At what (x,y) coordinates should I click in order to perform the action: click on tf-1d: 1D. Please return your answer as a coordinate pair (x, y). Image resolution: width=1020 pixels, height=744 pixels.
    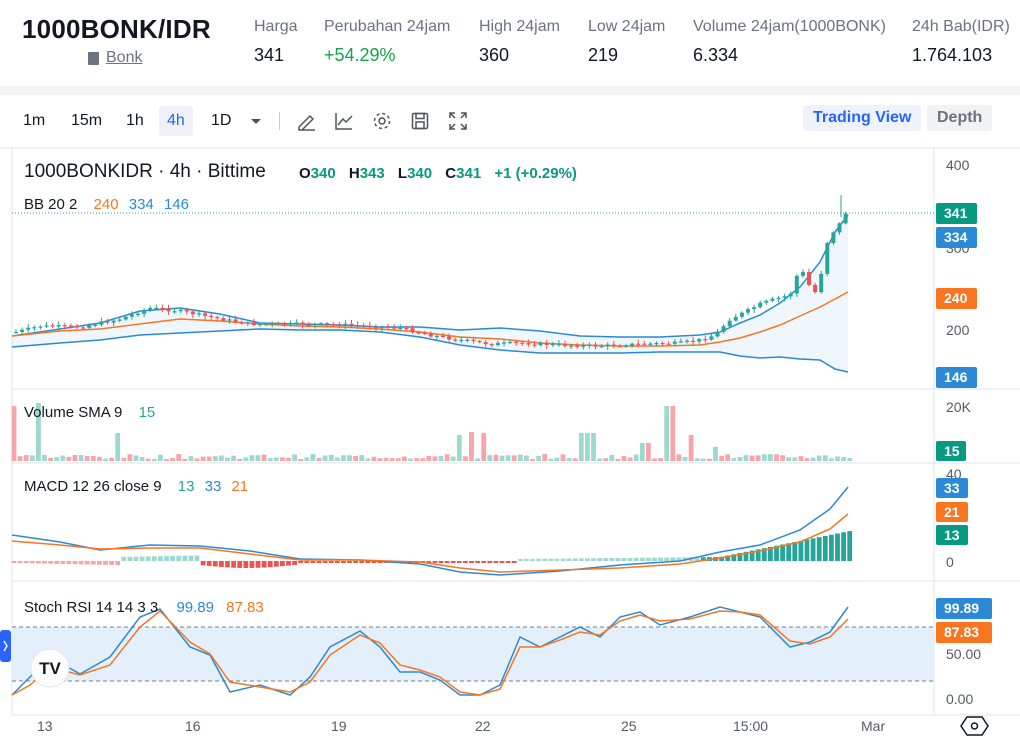
    Looking at the image, I should click on (221, 120).